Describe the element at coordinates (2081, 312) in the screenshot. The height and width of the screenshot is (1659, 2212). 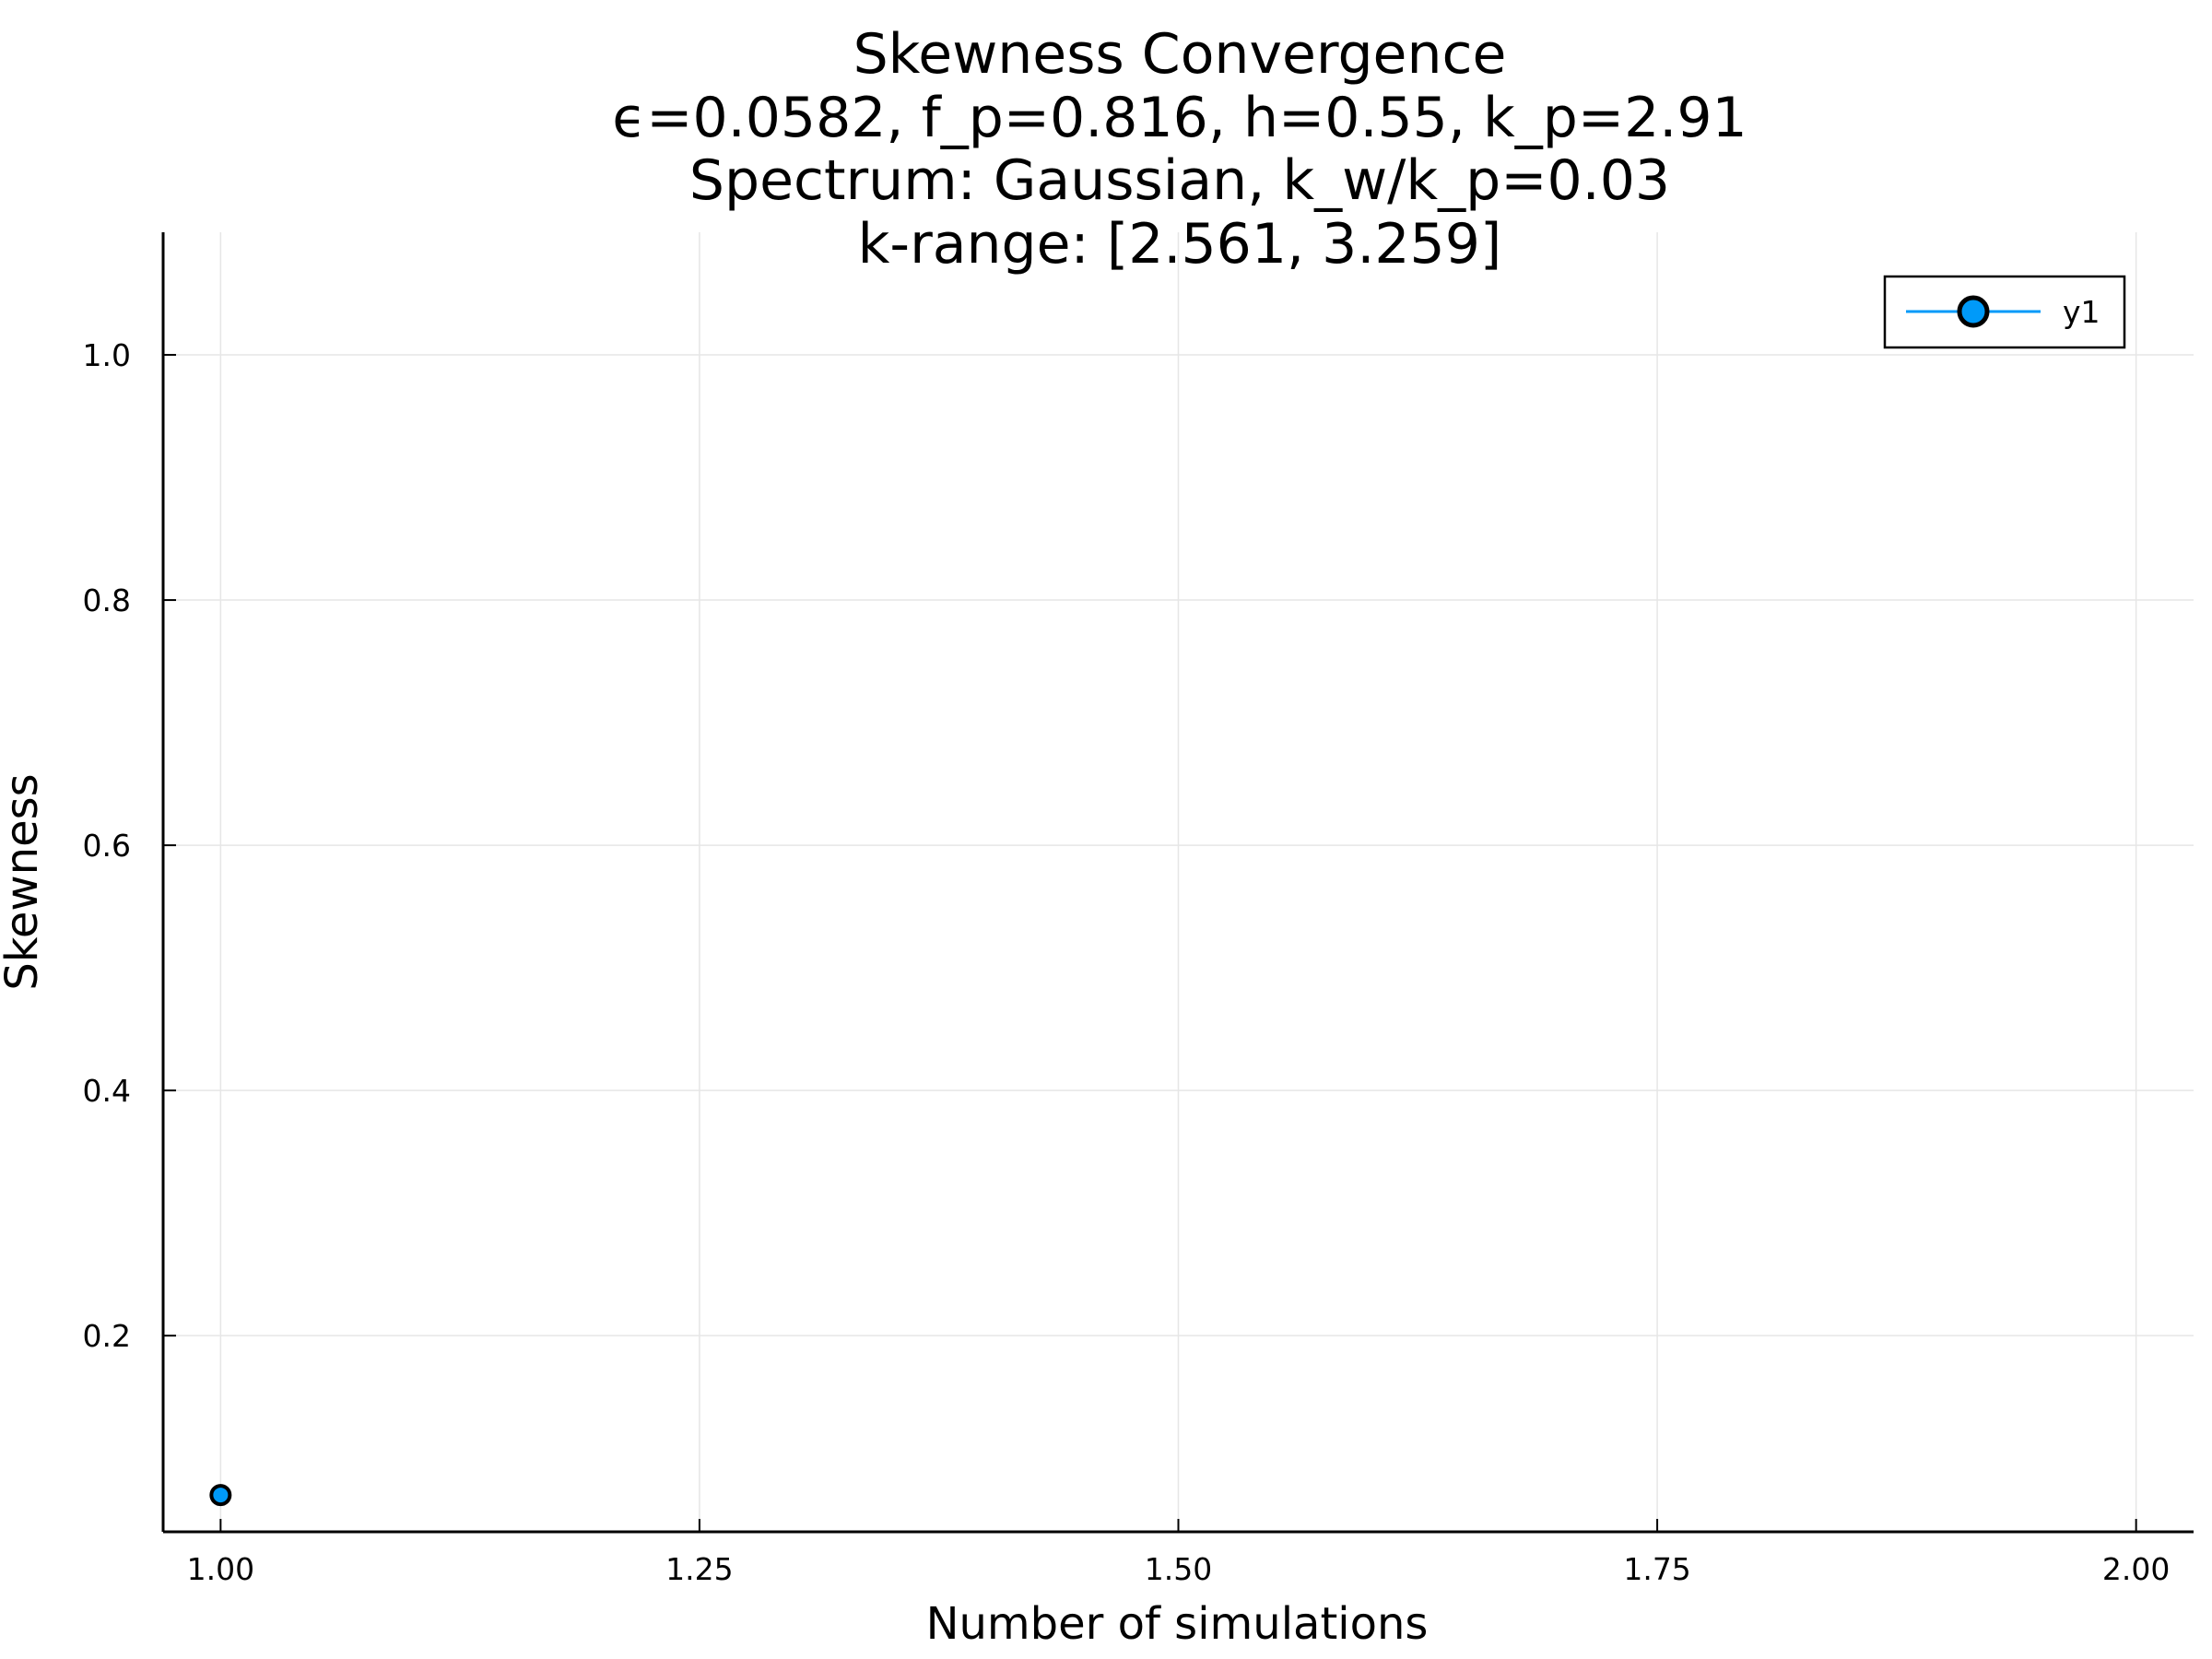
I see `legend-label-y1: y1` at that location.